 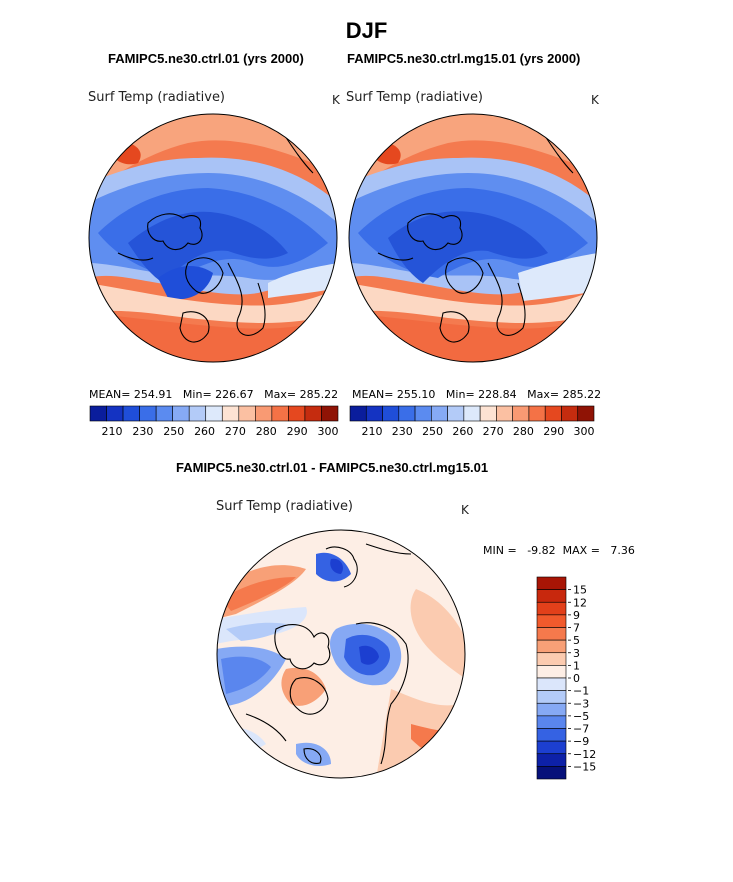 I want to click on panel1-unit: K, so click(x=336, y=100).